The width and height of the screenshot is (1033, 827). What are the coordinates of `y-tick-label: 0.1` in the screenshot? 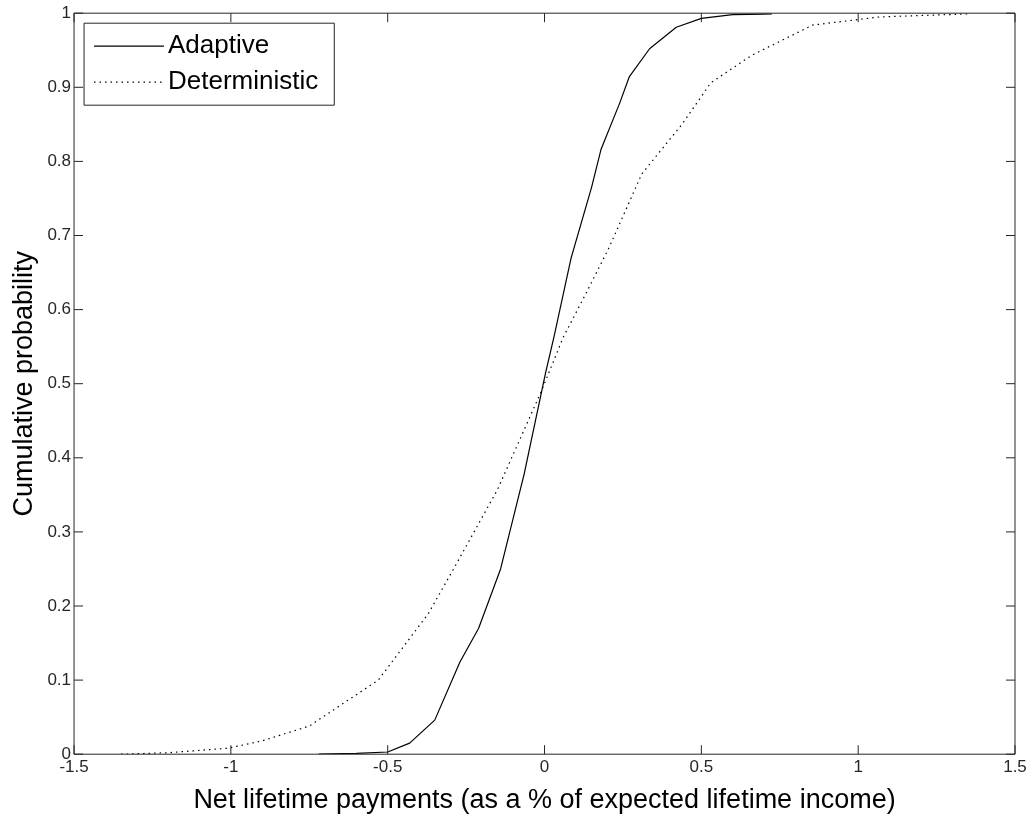 It's located at (59, 679).